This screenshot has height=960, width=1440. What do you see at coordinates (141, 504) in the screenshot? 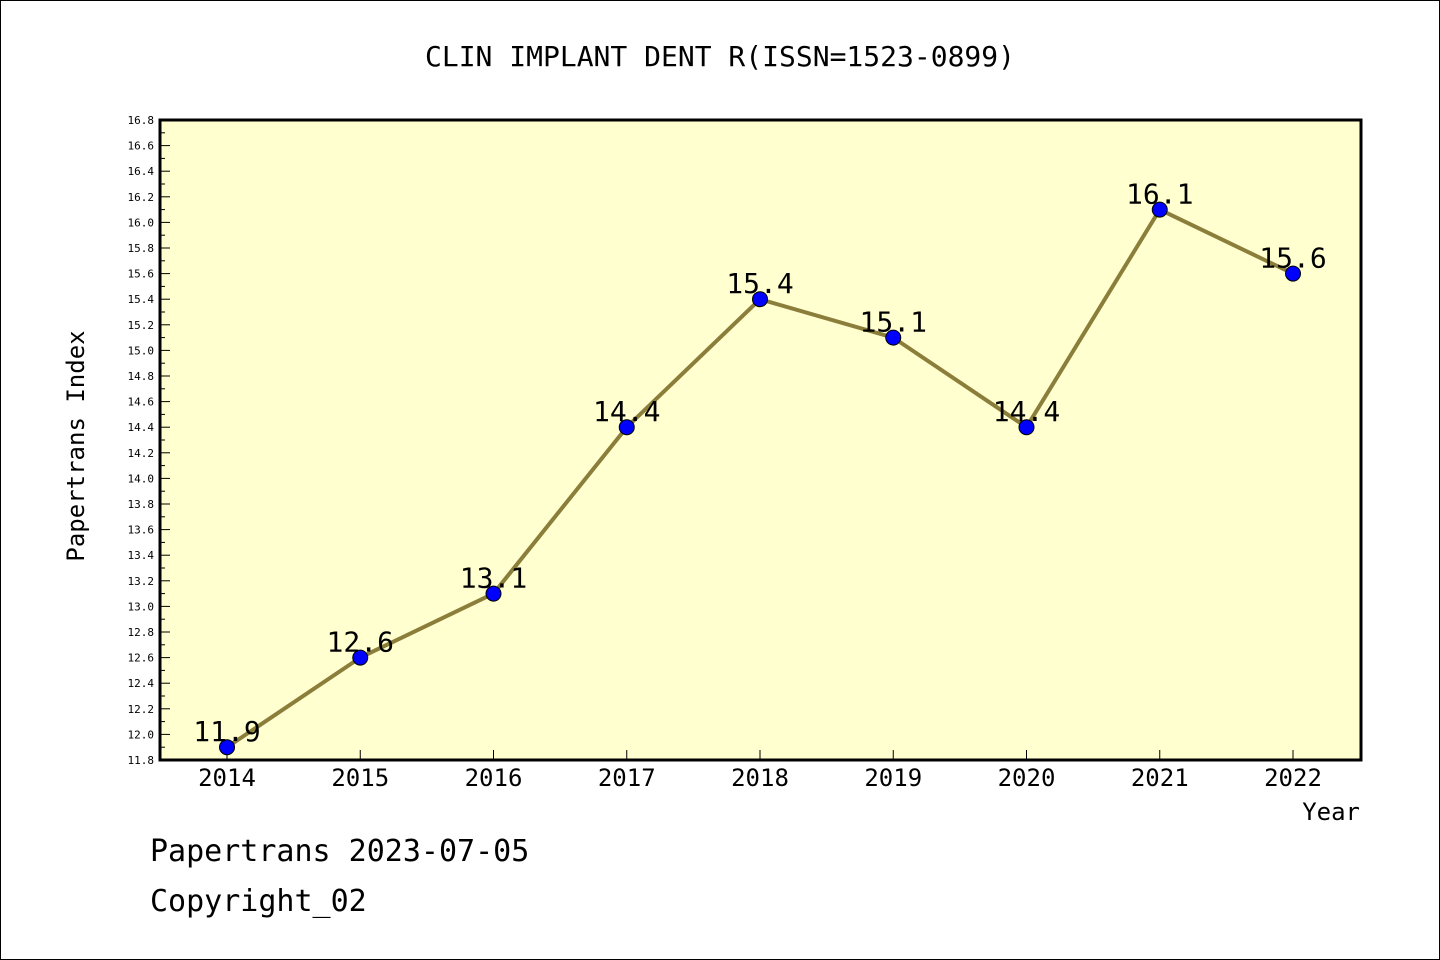
I see `y-tick-label: 13.8` at bounding box center [141, 504].